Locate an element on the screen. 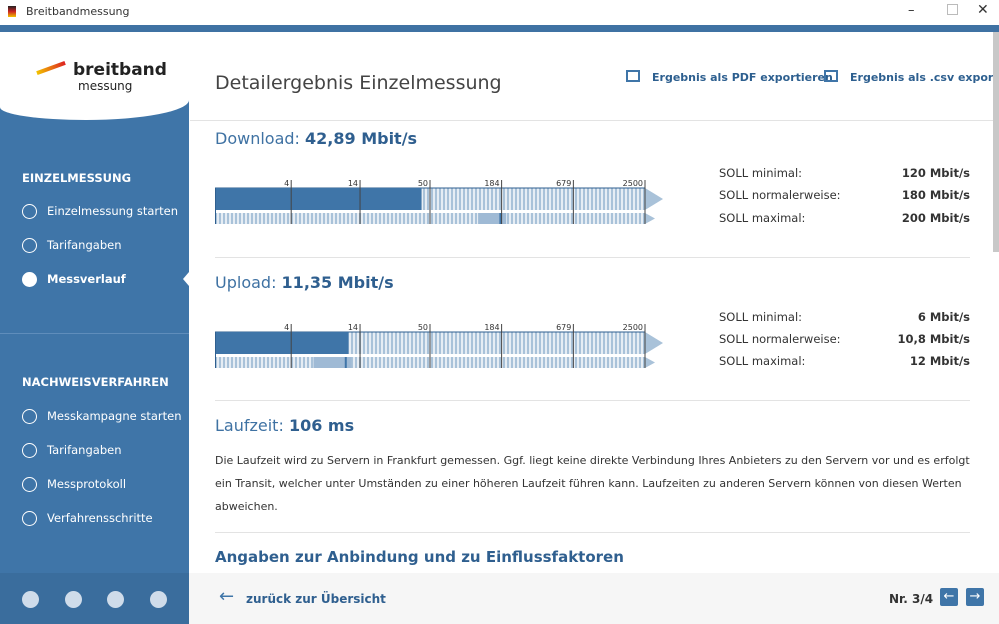  section-title: EINZELMESSUNG is located at coordinates (77, 178).